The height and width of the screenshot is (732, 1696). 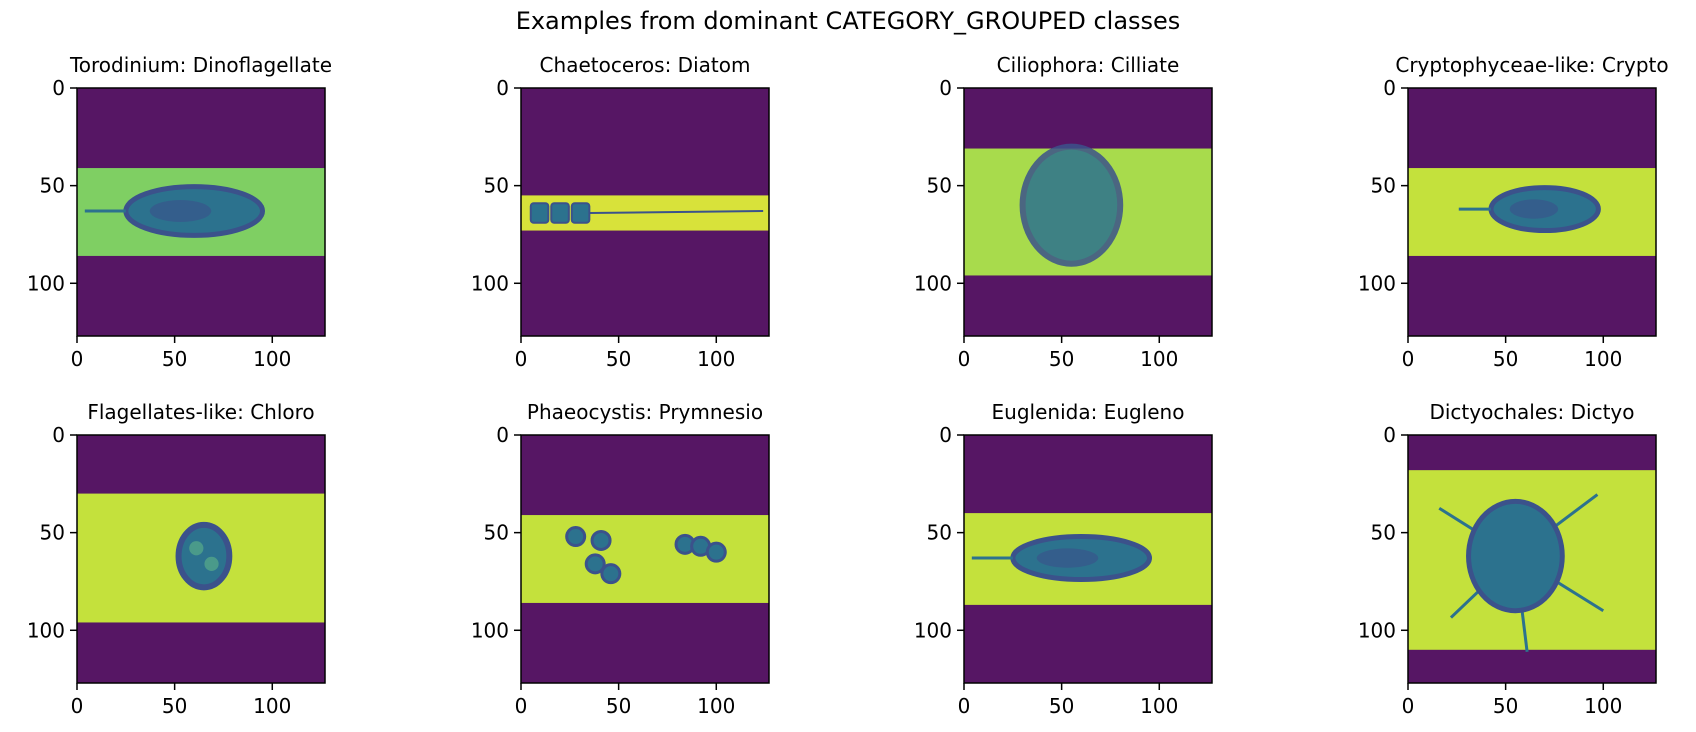 What do you see at coordinates (200, 412) in the screenshot?
I see `panel-title: Flagellates-like: Chloro` at bounding box center [200, 412].